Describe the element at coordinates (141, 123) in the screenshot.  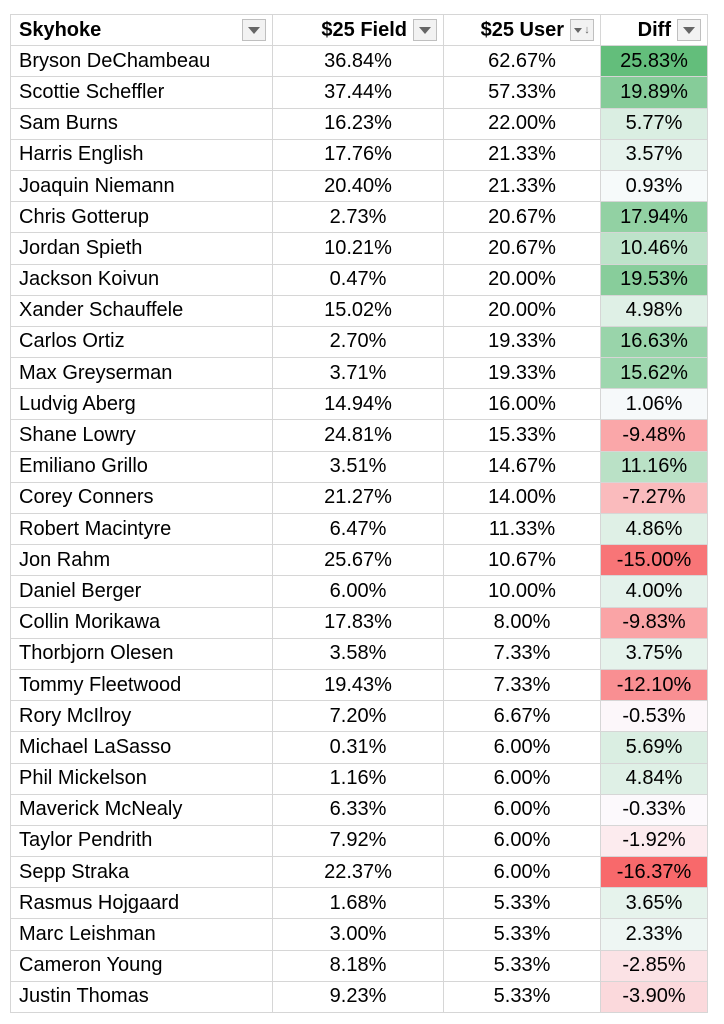
I see `cell-name: Sam Burns` at that location.